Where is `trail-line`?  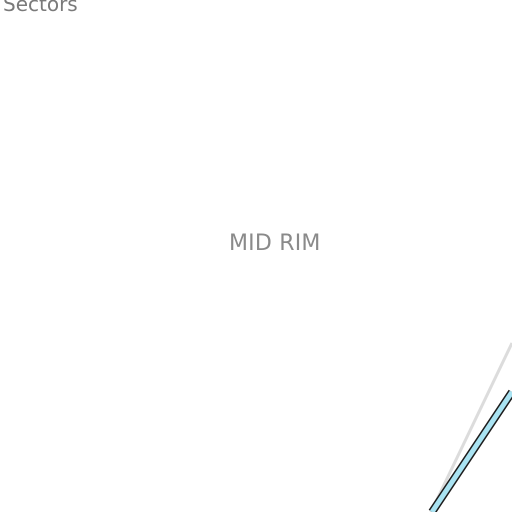 trail-line is located at coordinates (470, 427).